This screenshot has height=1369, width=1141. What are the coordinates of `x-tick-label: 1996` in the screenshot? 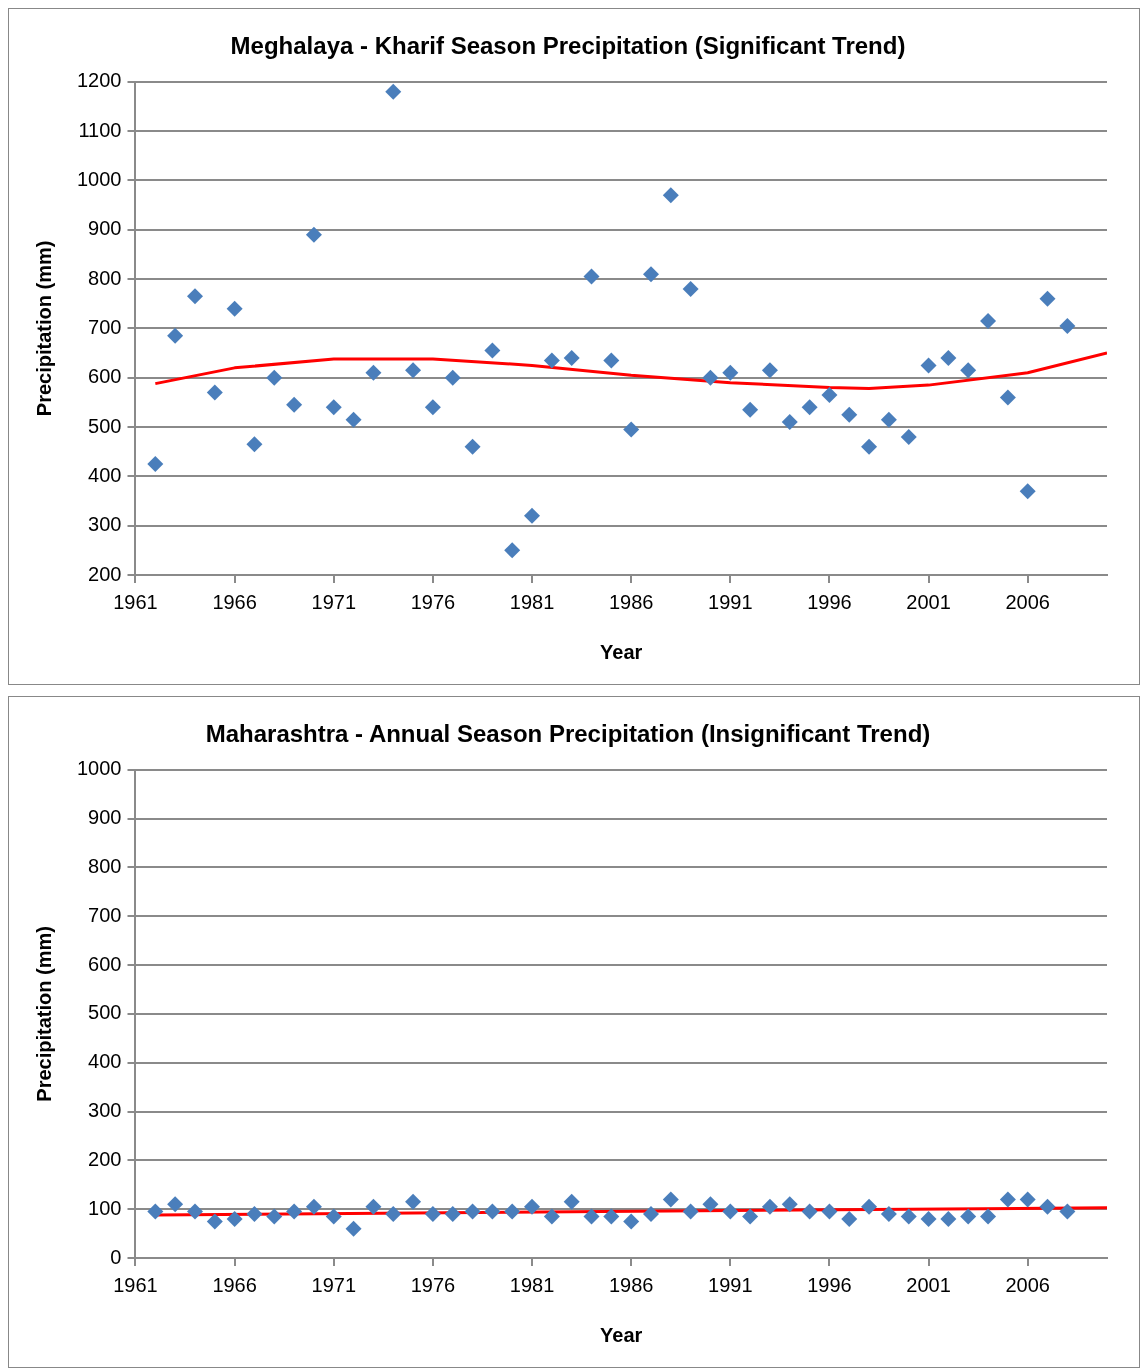 It's located at (829, 601).